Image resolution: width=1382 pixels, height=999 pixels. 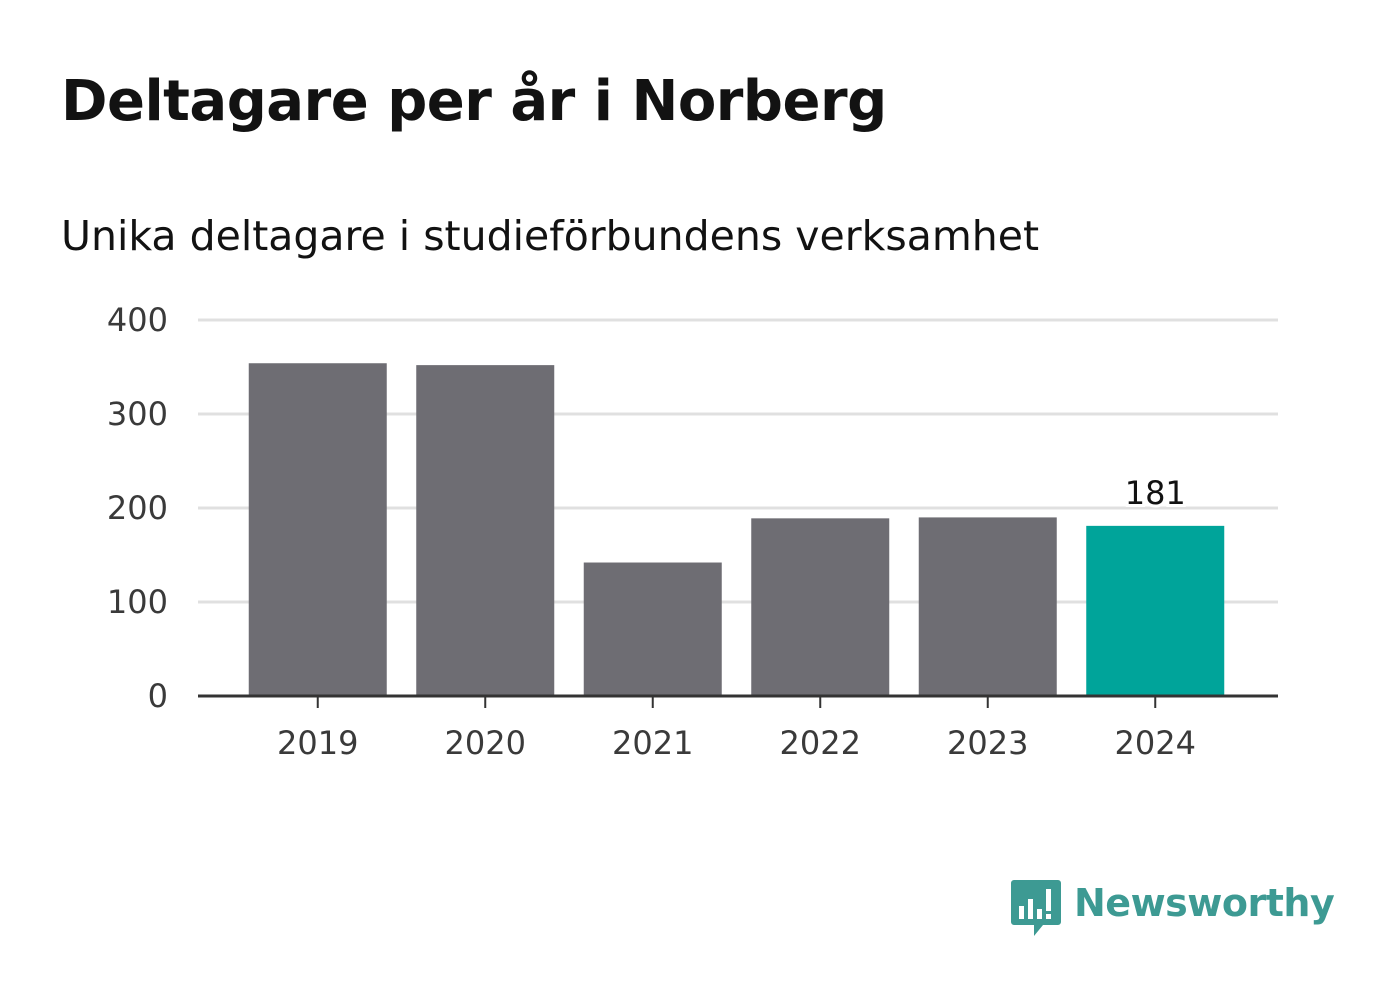 What do you see at coordinates (738, 701) in the screenshot?
I see `axes` at bounding box center [738, 701].